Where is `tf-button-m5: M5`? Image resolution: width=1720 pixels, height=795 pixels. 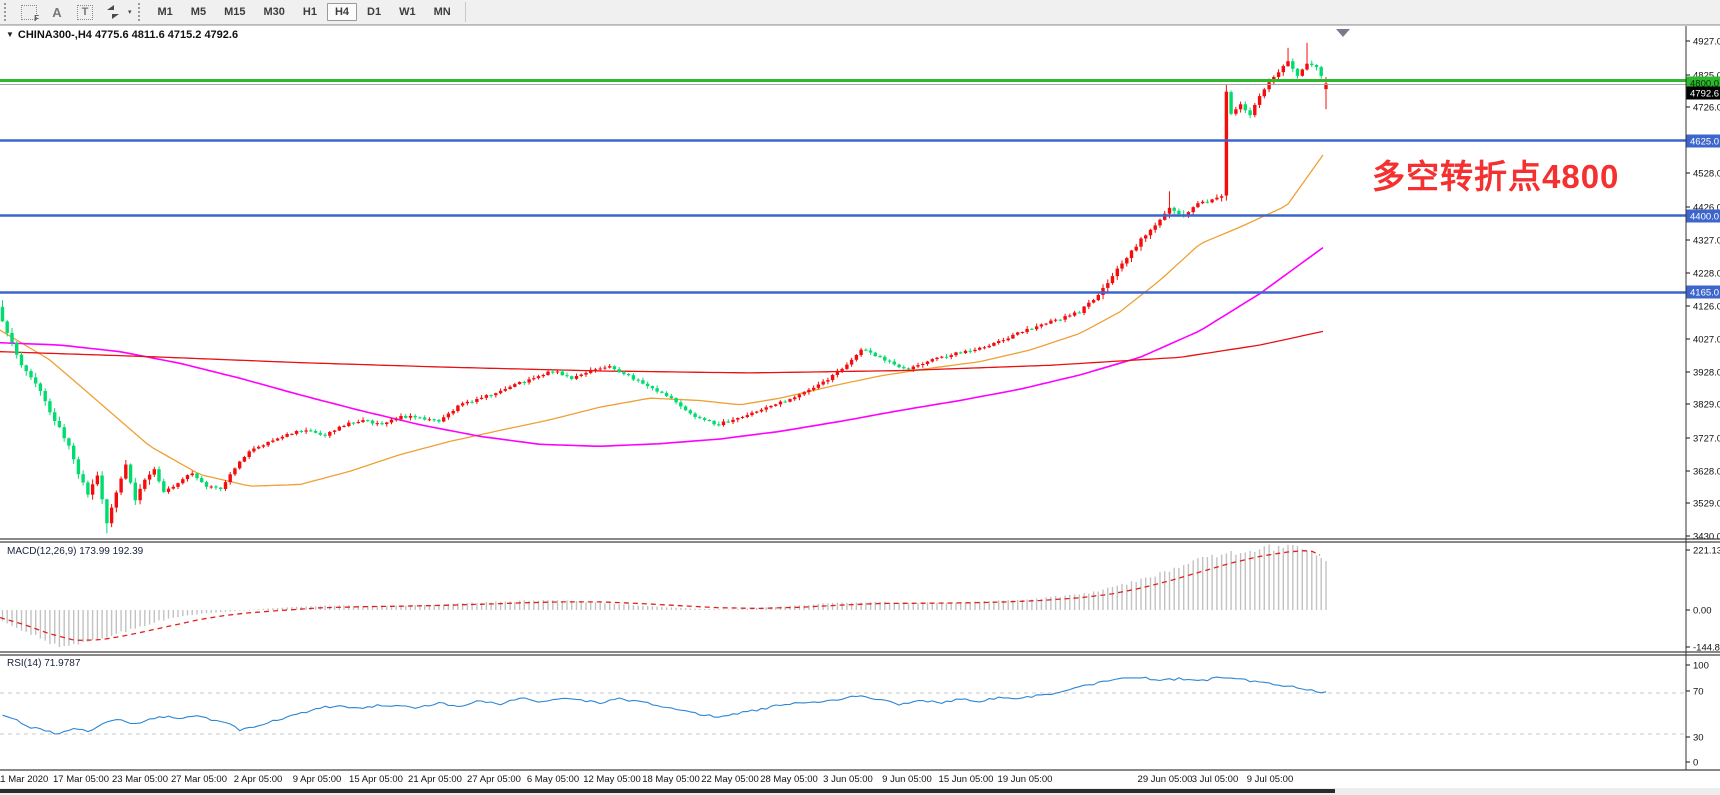 tf-button-m5: M5 is located at coordinates (198, 12).